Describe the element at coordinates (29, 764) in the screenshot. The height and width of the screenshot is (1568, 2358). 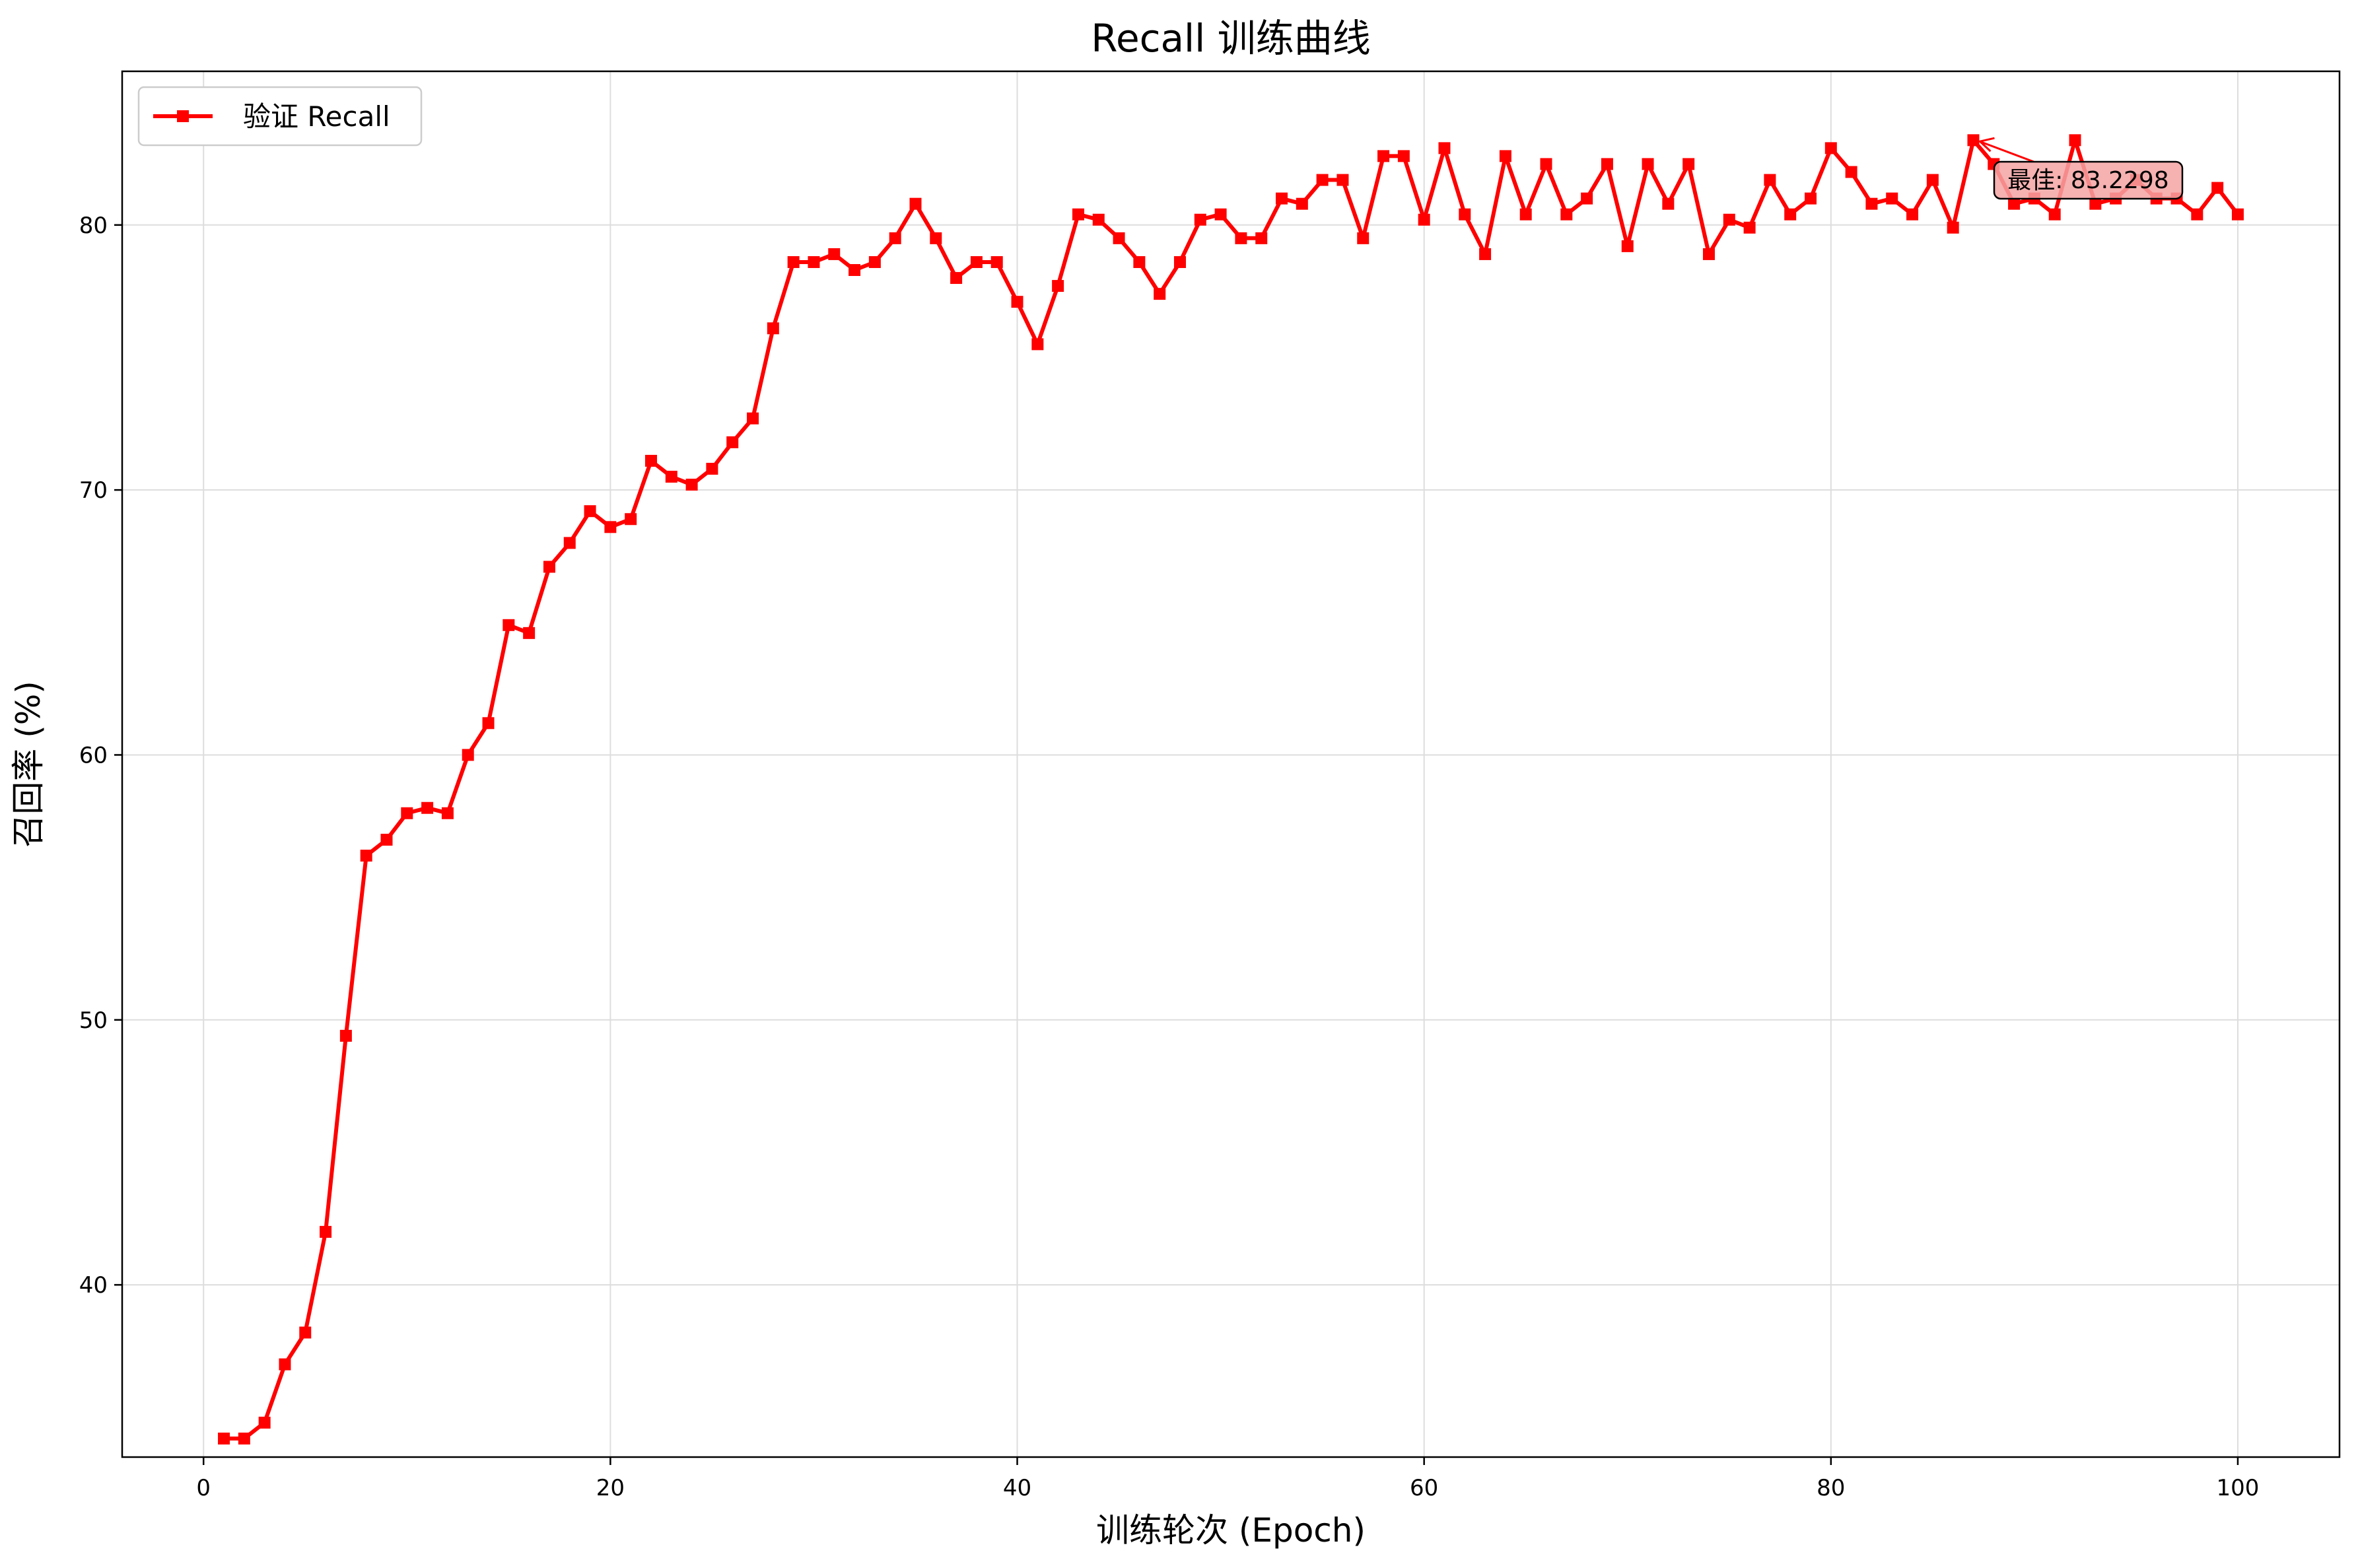
I see `y-axis-title: 召回率 (%)` at that location.